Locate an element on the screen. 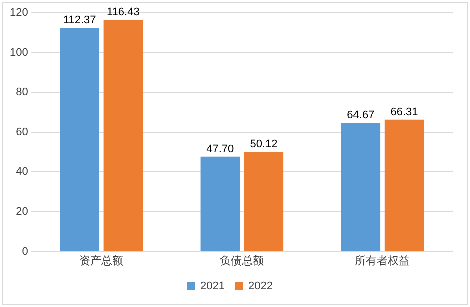  x-tick-label: 资产总额 is located at coordinates (102, 261).